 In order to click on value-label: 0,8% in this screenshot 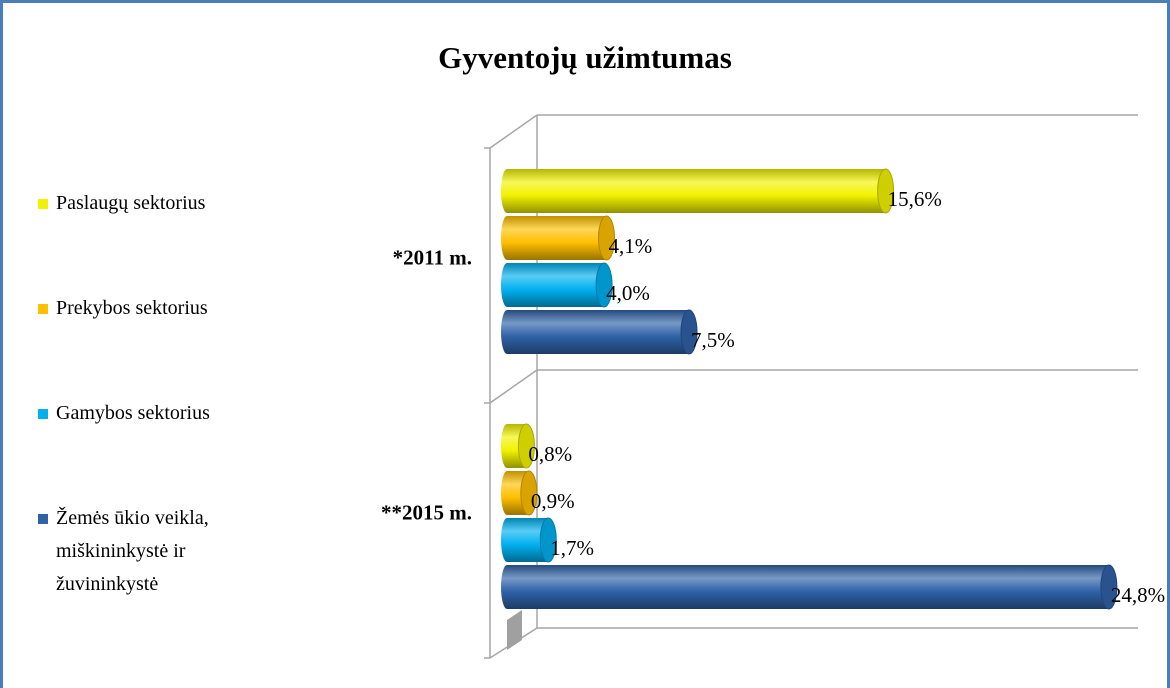, I will do `click(550, 454)`.